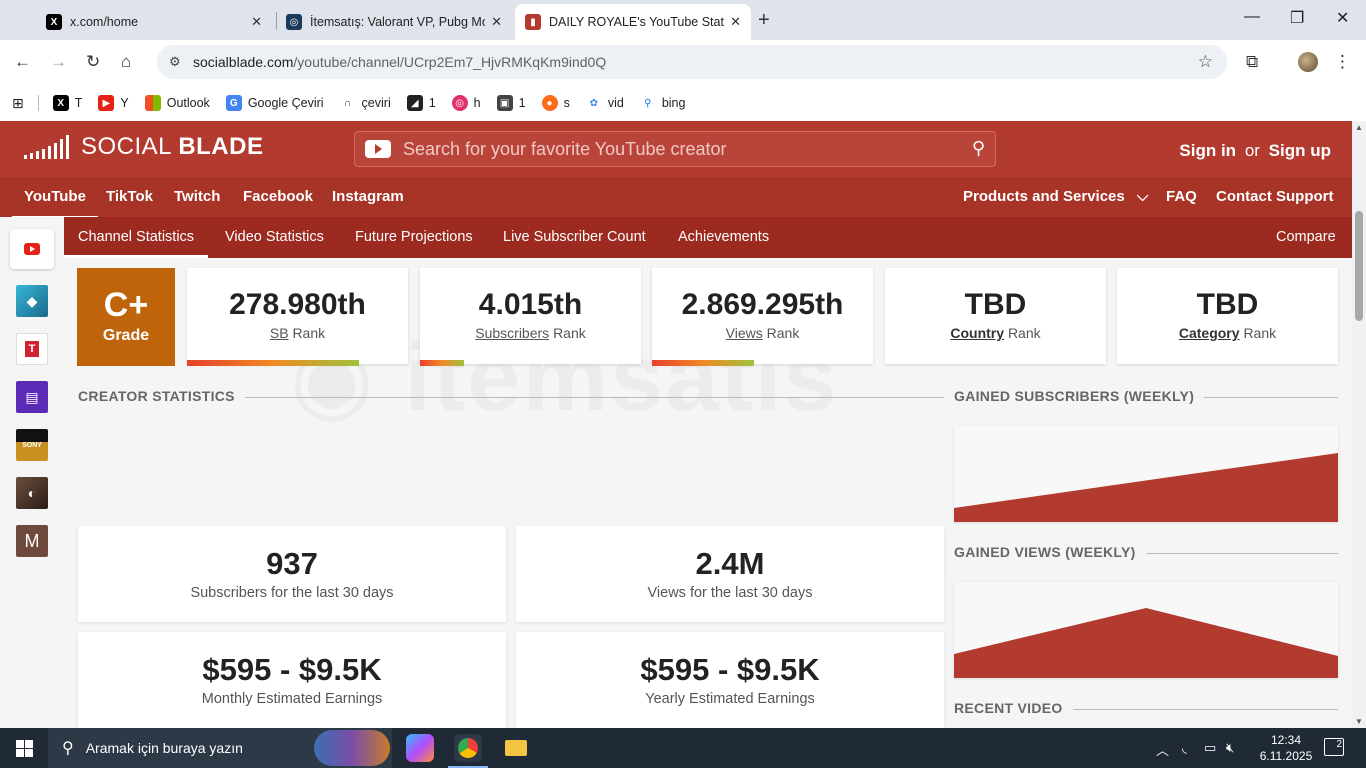  I want to click on bookmark-item: ● s, so click(555, 103).